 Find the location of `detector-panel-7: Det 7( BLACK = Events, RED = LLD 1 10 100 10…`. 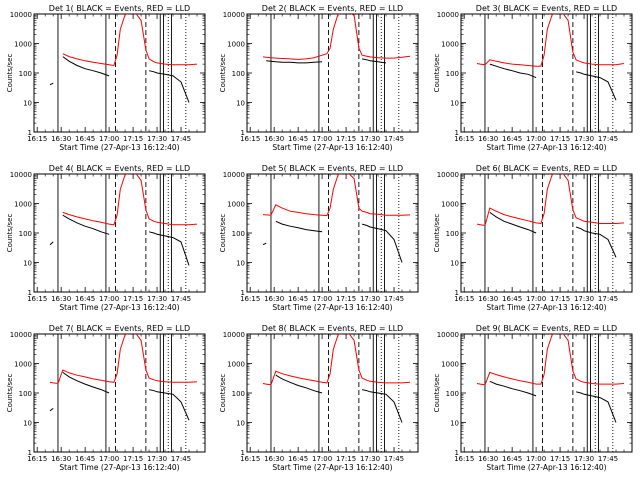

detector-panel-7: Det 7( BLACK = Events, RED = LLD 1 10 100 10… is located at coordinates (106, 398).